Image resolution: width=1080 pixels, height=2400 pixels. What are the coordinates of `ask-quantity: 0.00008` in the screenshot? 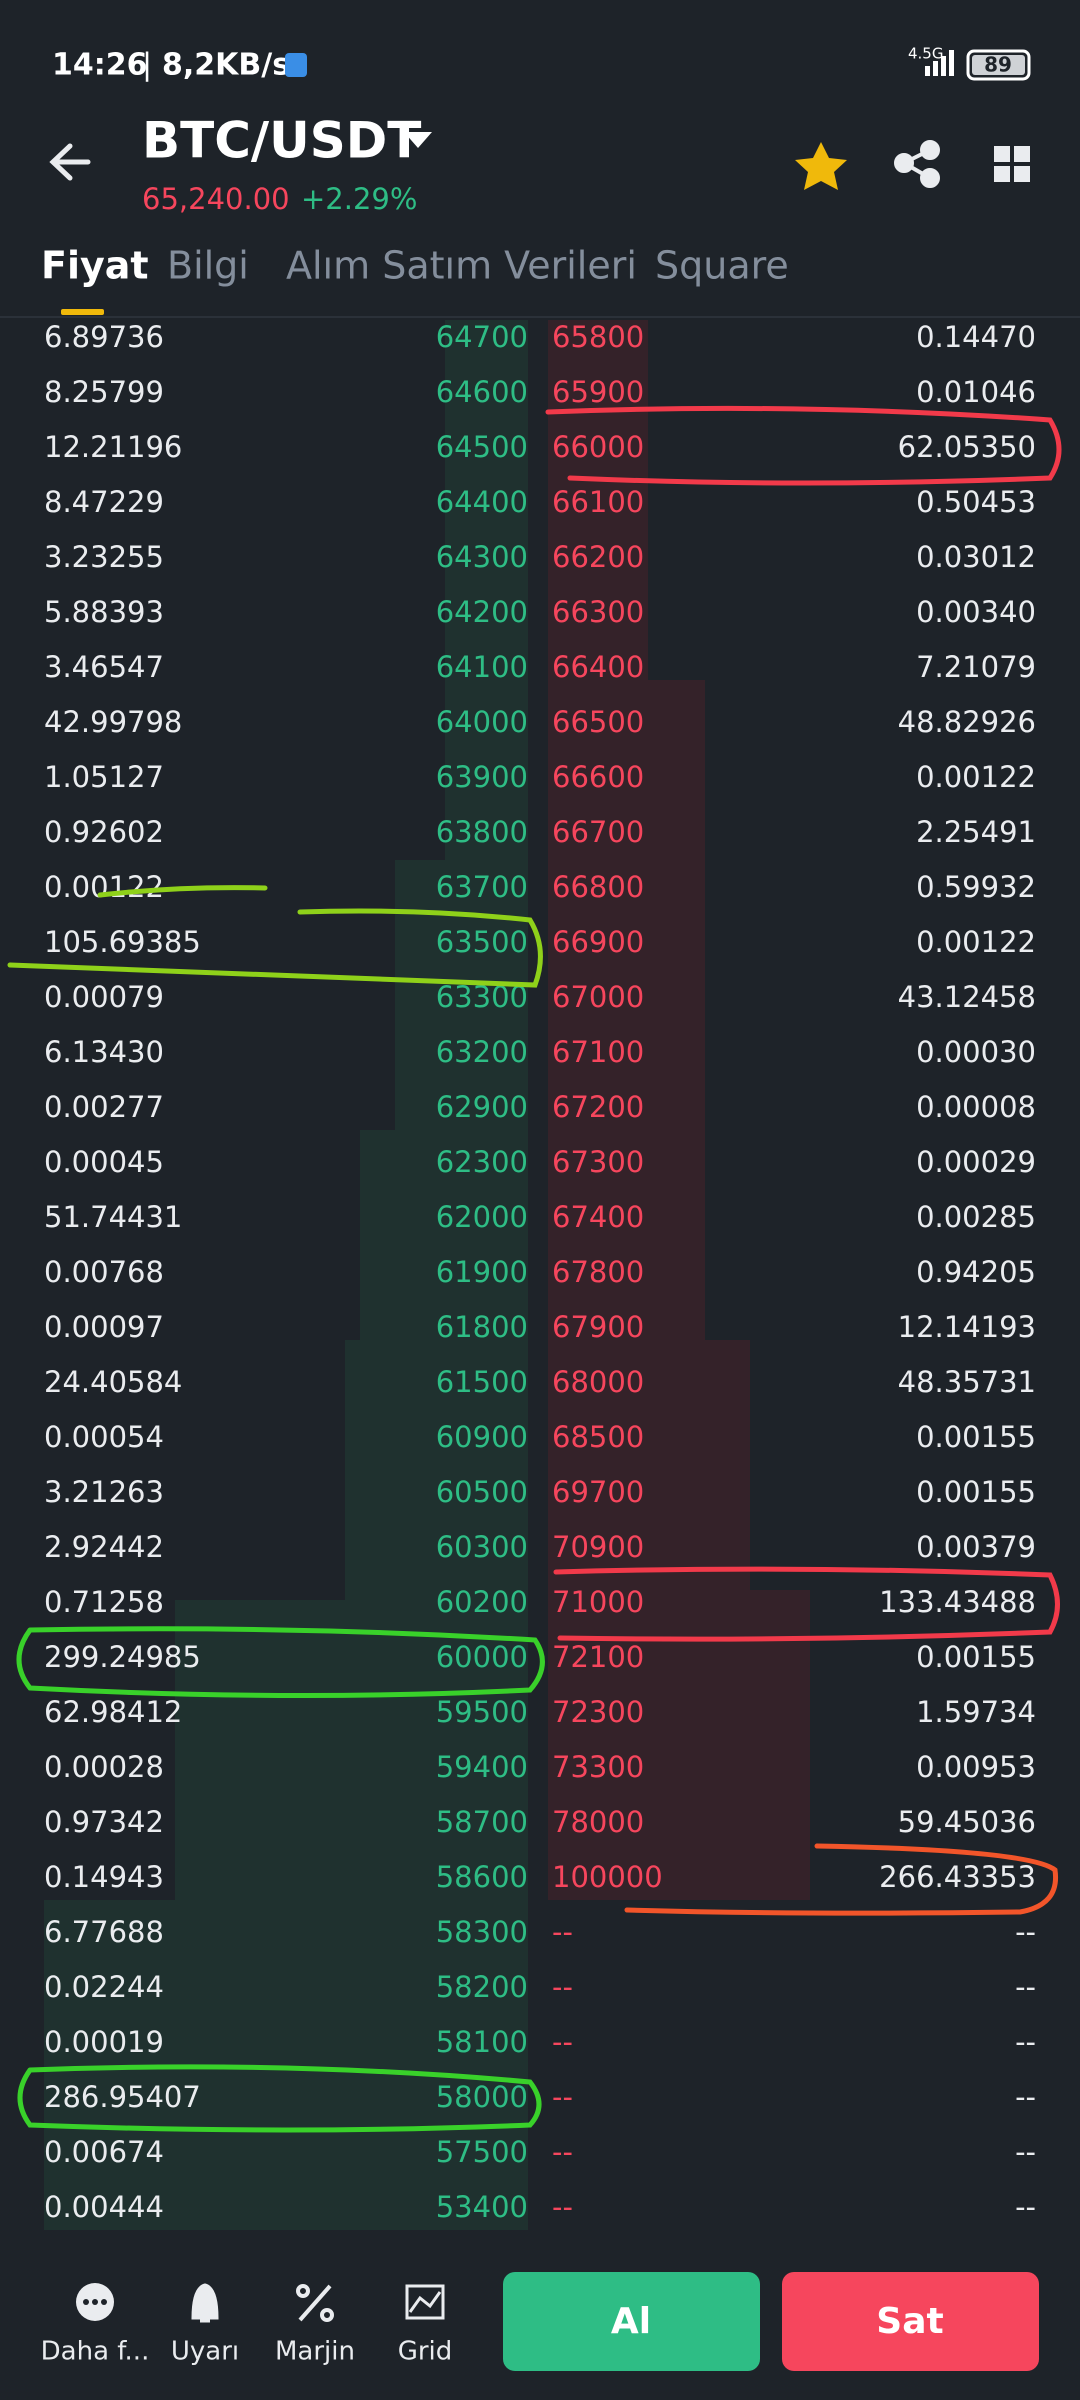 It's located at (976, 1107).